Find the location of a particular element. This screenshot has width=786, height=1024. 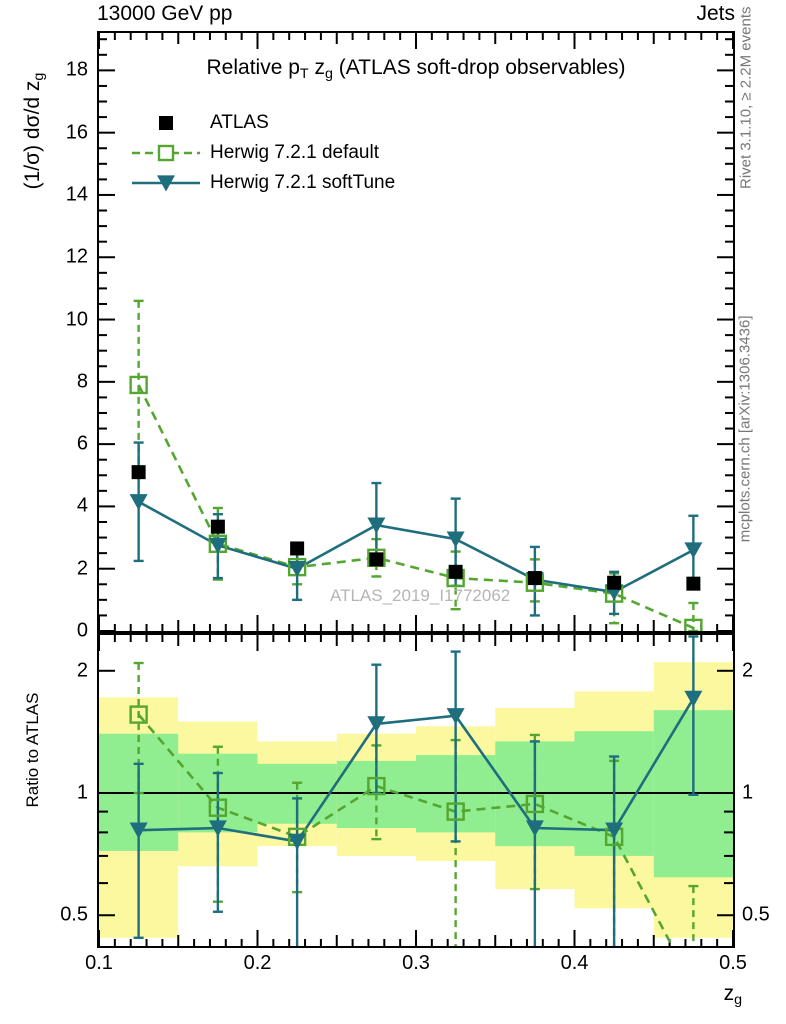

herwig-softtune-line is located at coordinates (415, 547).